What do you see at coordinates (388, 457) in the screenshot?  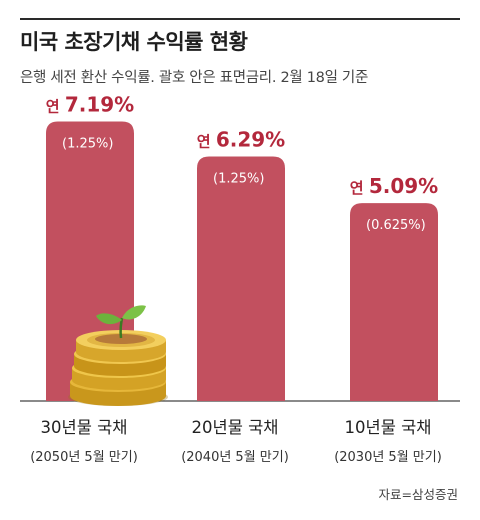 I see `category-sublabel: (2030년 5월 만기)` at bounding box center [388, 457].